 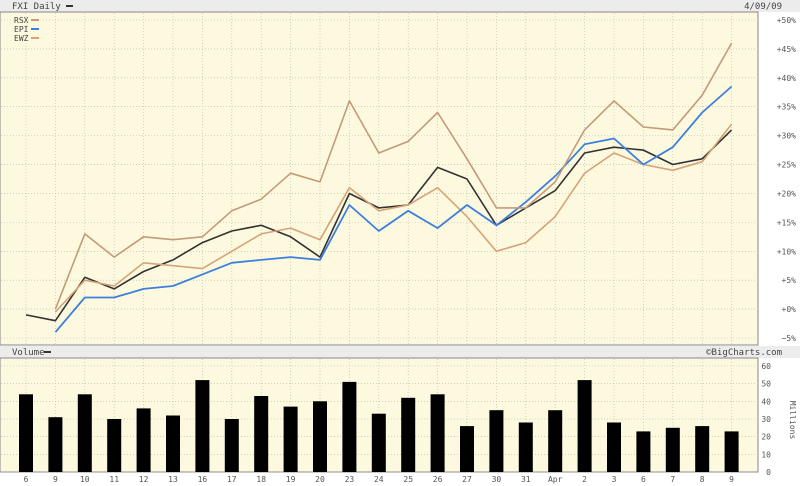 What do you see at coordinates (438, 479) in the screenshot?
I see `x-axis-label: 26` at bounding box center [438, 479].